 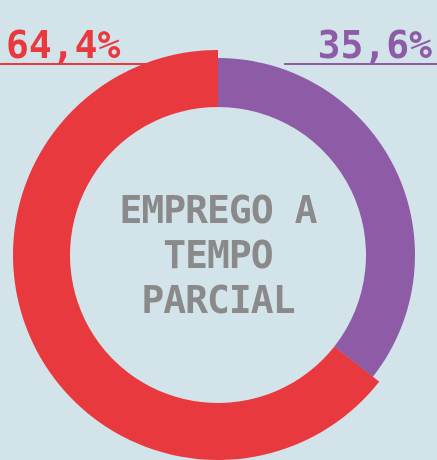 What do you see at coordinates (218, 255) in the screenshot?
I see `chart-title: EMPREGO A TEMPO PARCIAL` at bounding box center [218, 255].